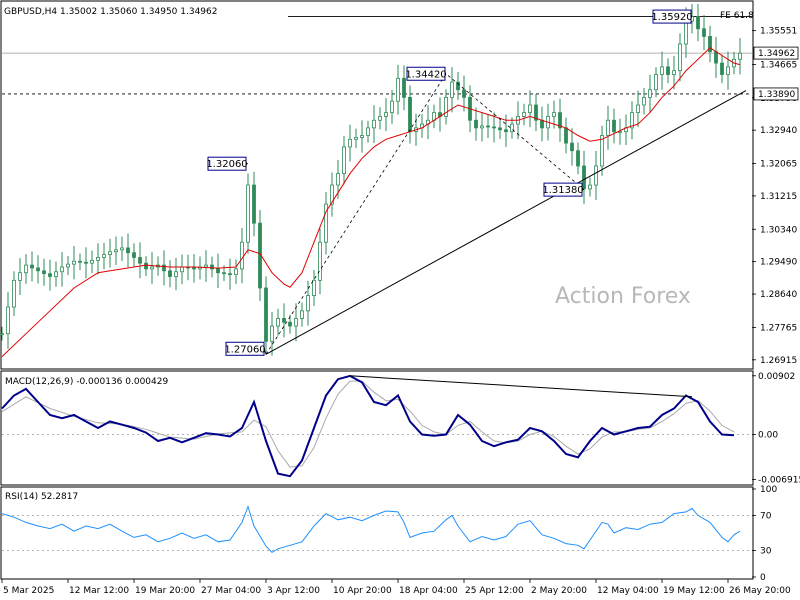 This screenshot has height=600, width=800. I want to click on x-tick-label: 12 Mar 12:00, so click(99, 591).